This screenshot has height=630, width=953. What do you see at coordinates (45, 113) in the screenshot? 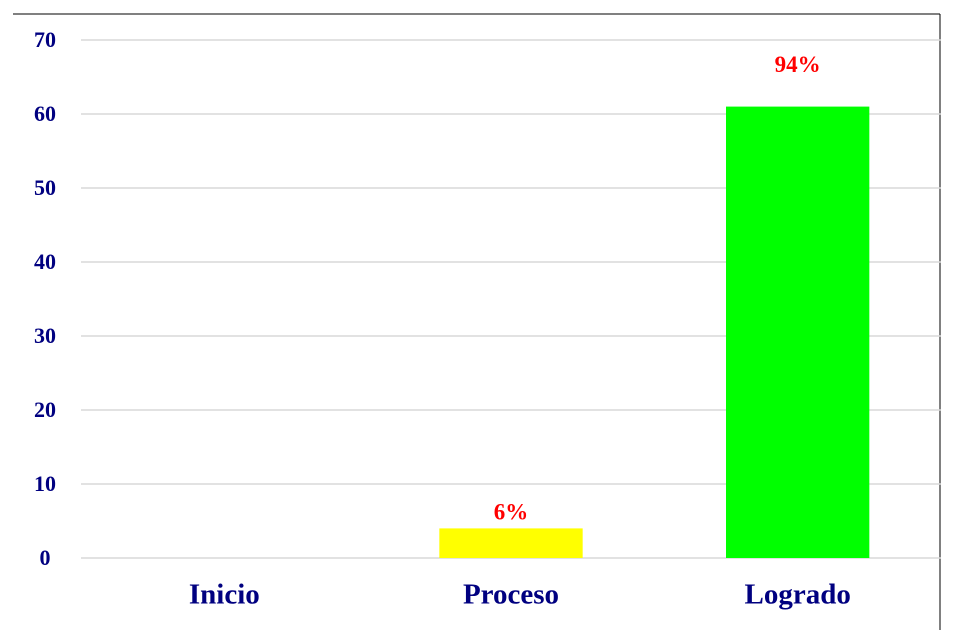
I see `y-tick-label: 60` at bounding box center [45, 113].